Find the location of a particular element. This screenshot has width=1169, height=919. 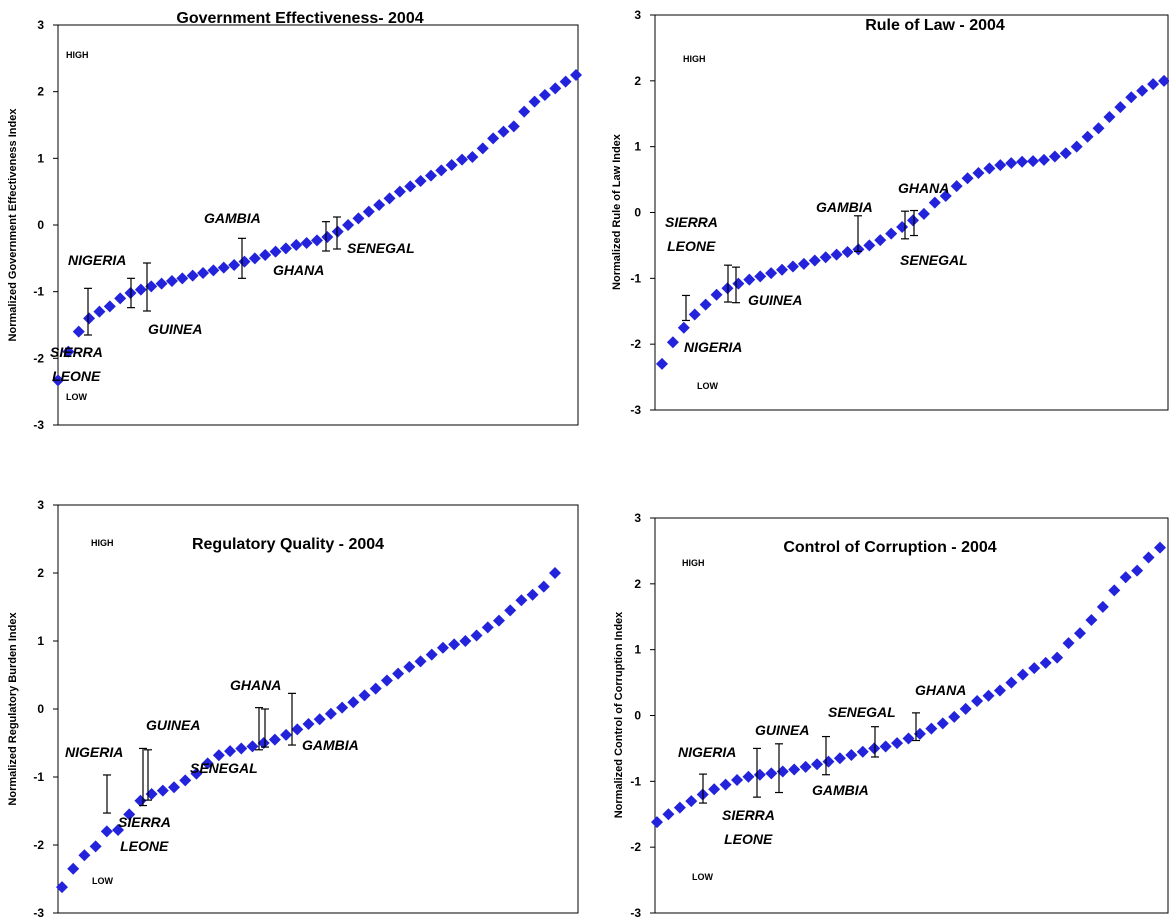

y-tick-label: 3 is located at coordinates (40, 25).